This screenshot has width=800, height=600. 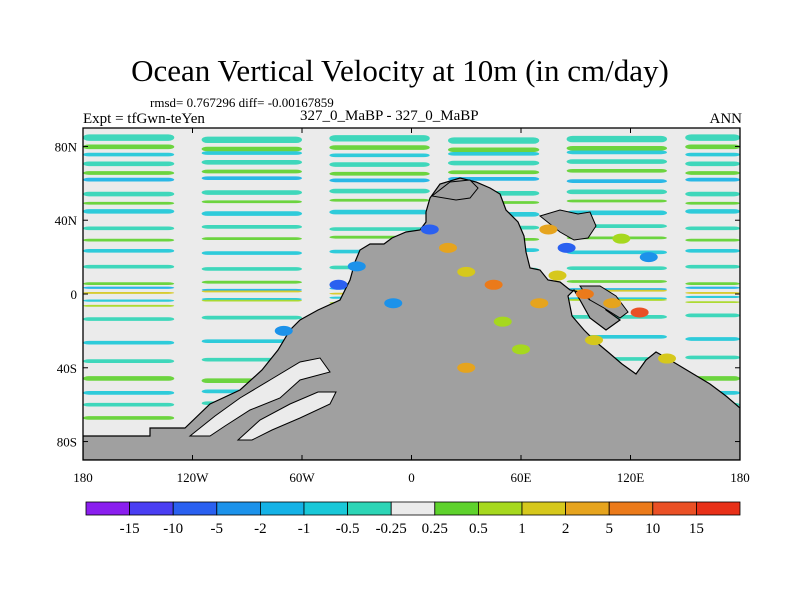 What do you see at coordinates (521, 477) in the screenshot?
I see `x-tick-label: 60E` at bounding box center [521, 477].